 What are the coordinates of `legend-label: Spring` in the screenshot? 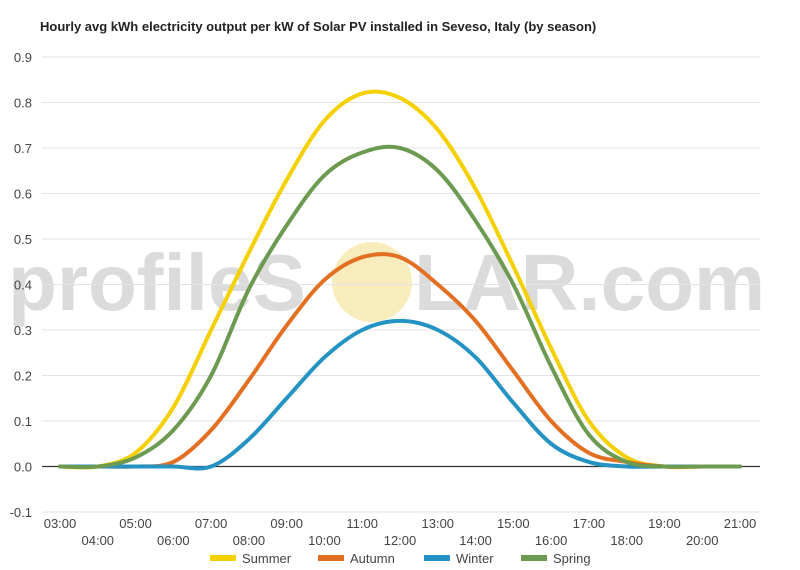 It's located at (572, 558).